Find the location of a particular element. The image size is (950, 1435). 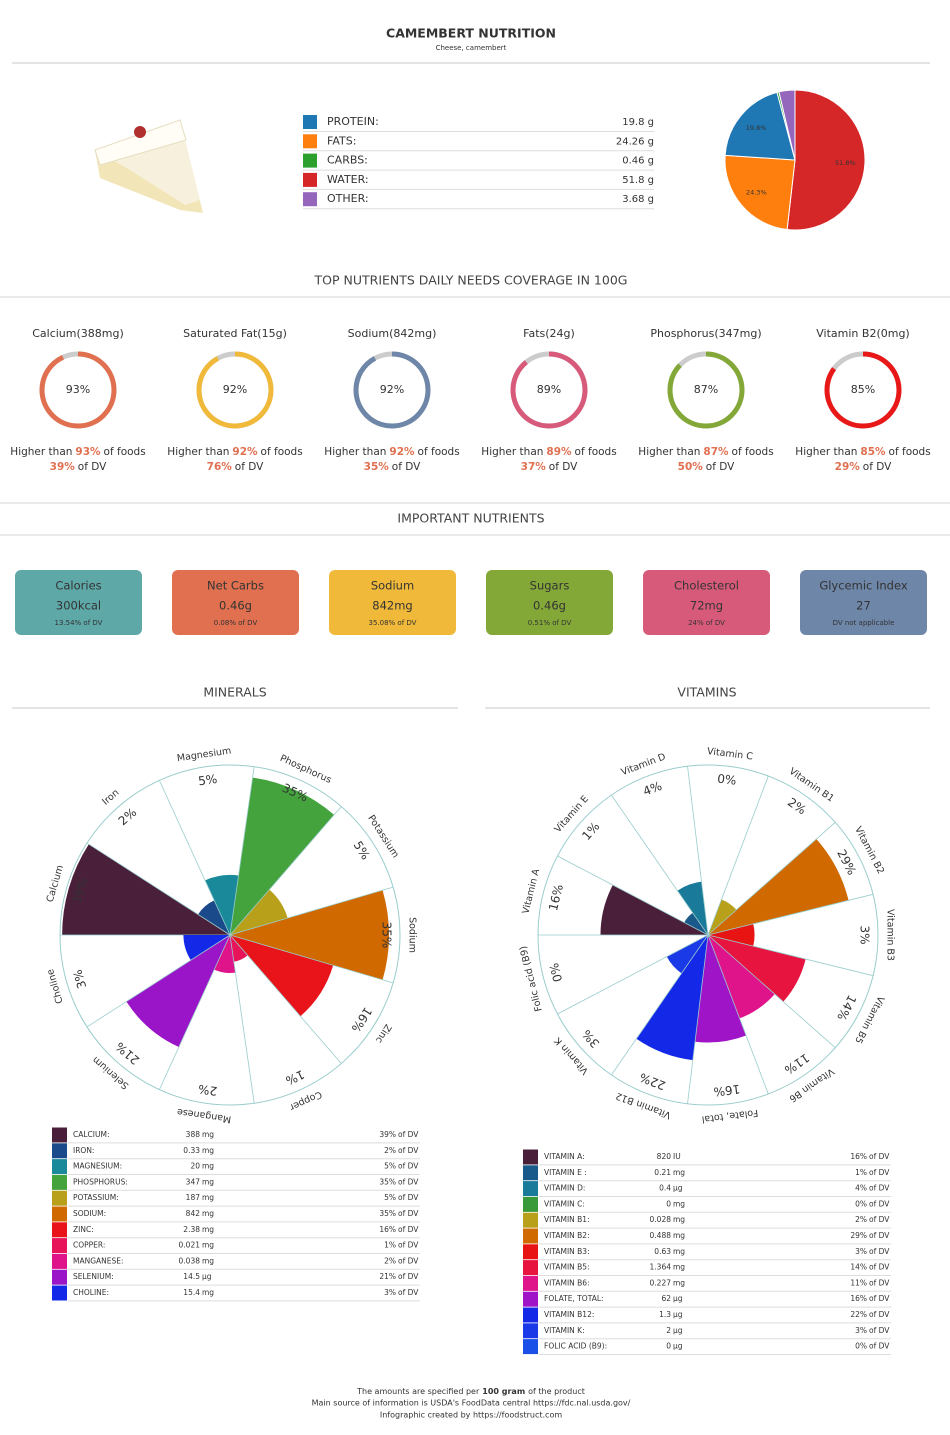

nutrient-amount: 187 is located at coordinates (193, 1197).